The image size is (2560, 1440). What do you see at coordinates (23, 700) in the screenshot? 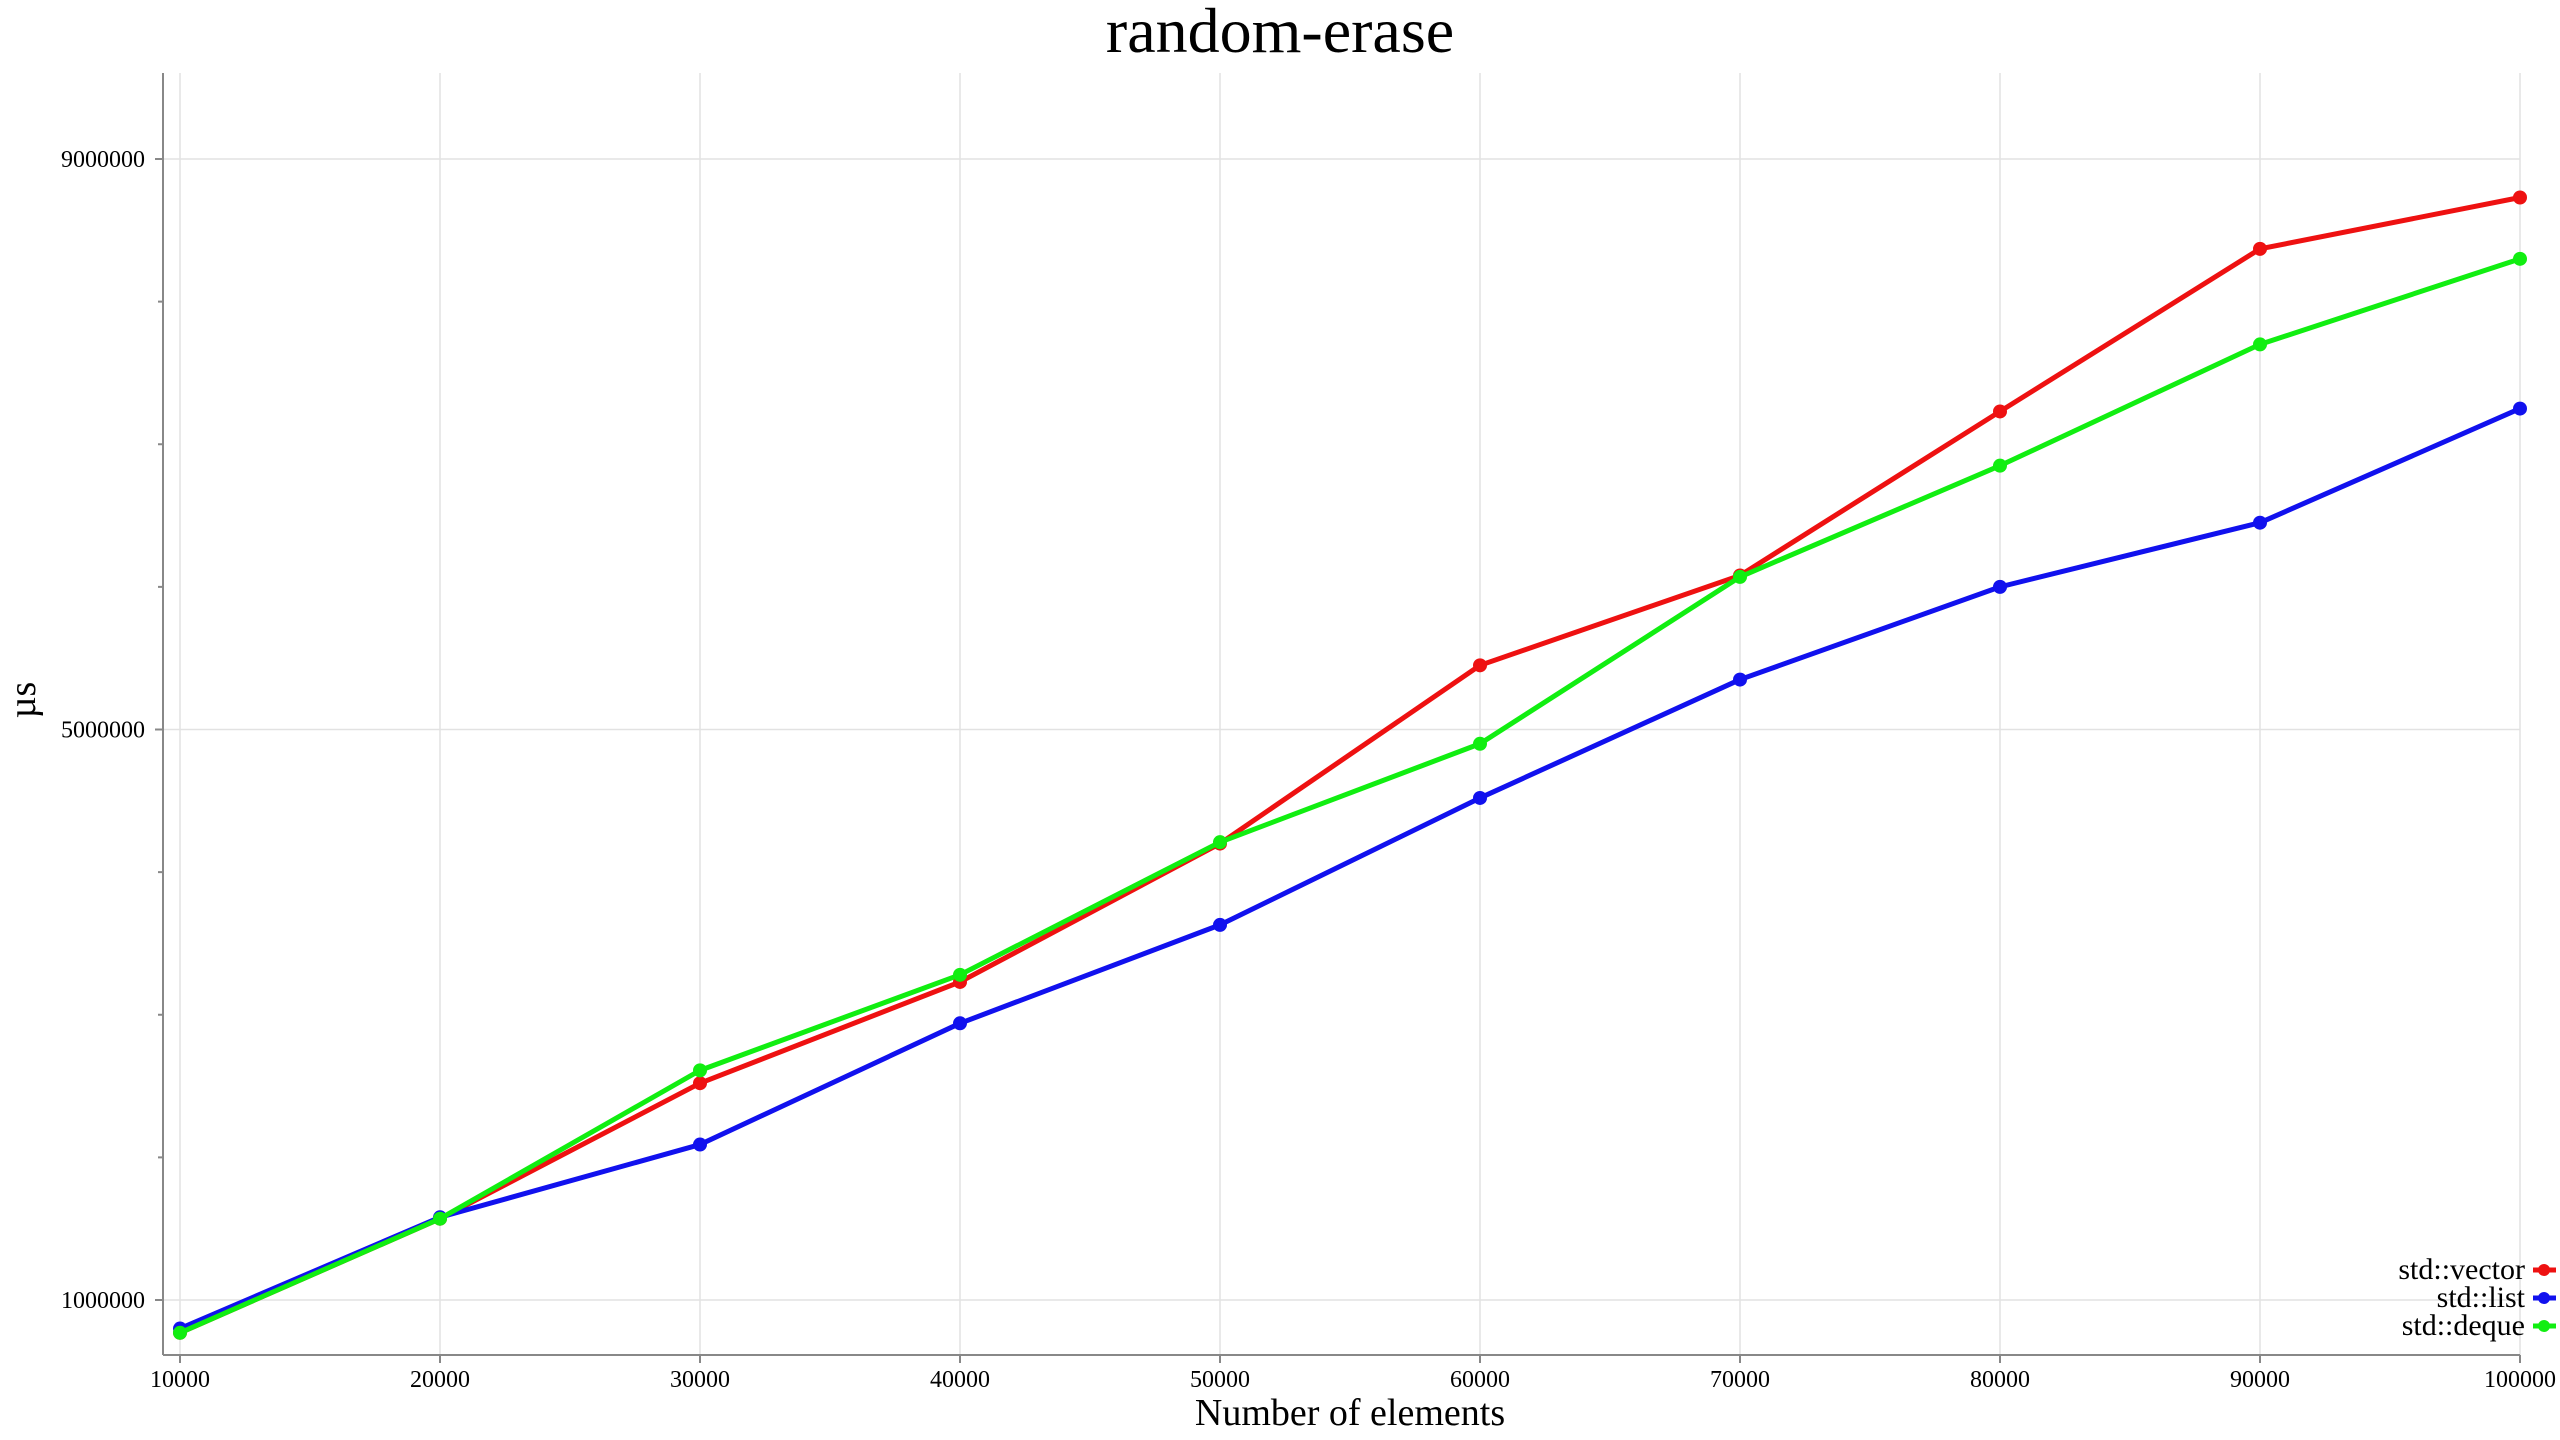
I see `y-axis-label: µs` at bounding box center [23, 700].